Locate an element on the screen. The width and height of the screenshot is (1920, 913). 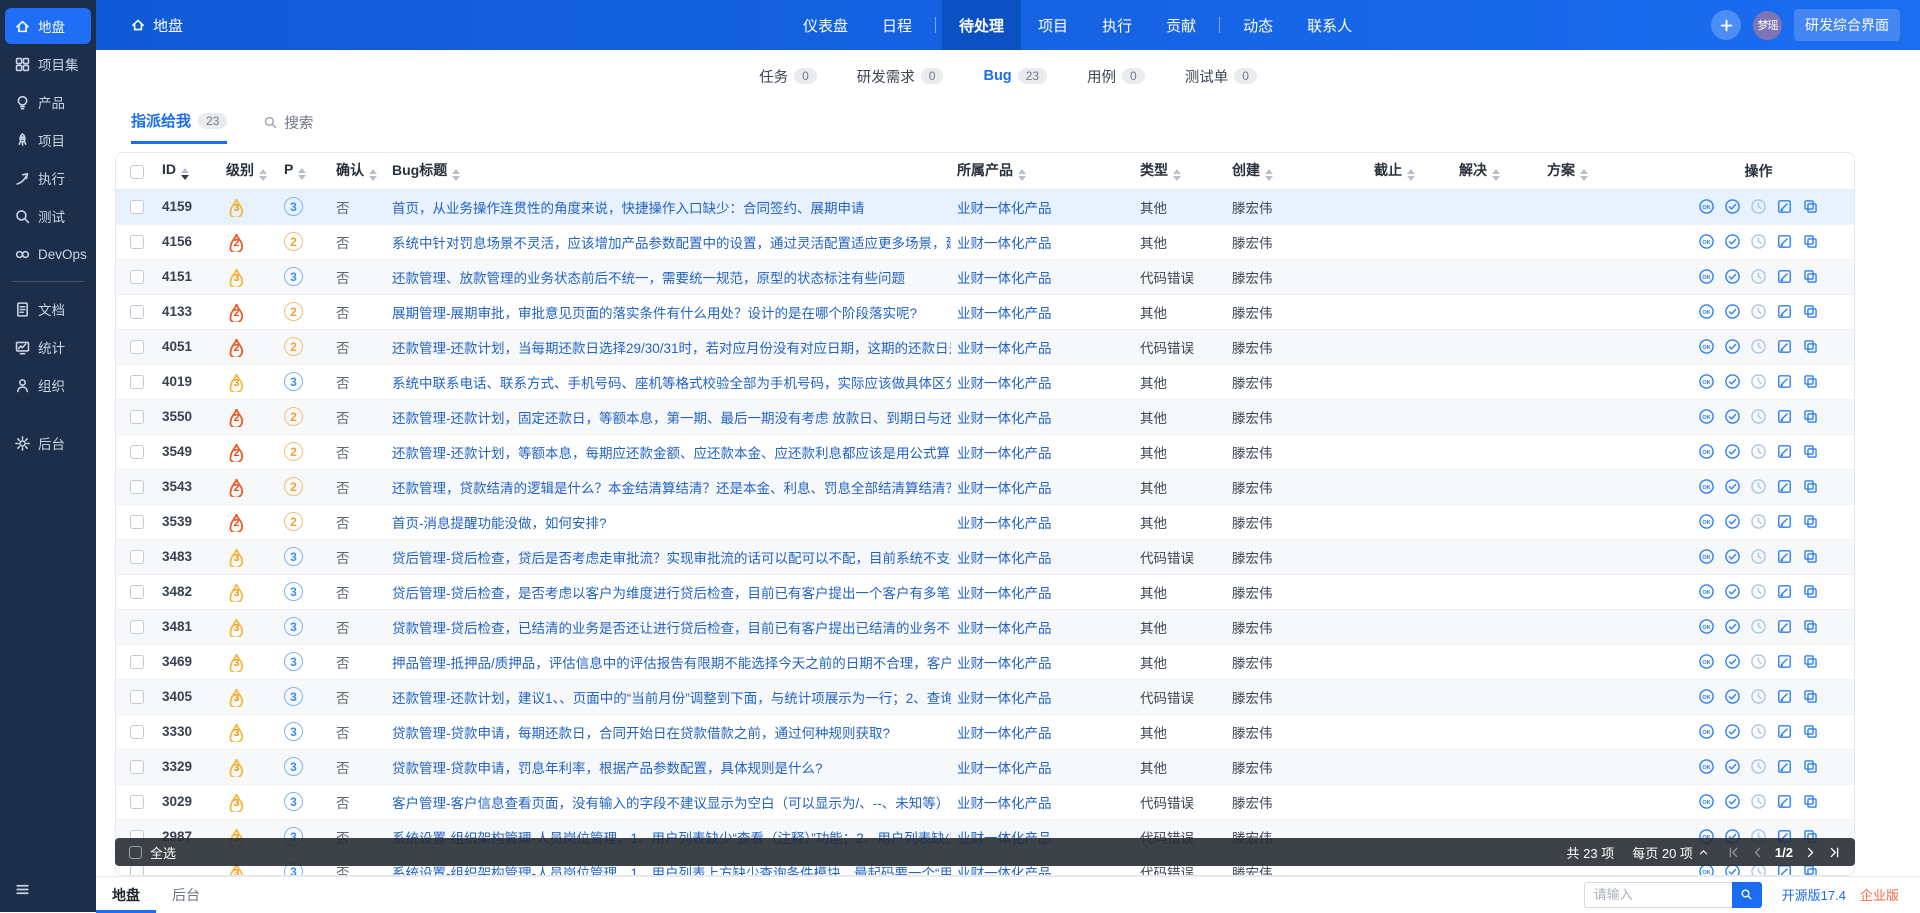
nav-item: 仪表盘 is located at coordinates (825, 25).